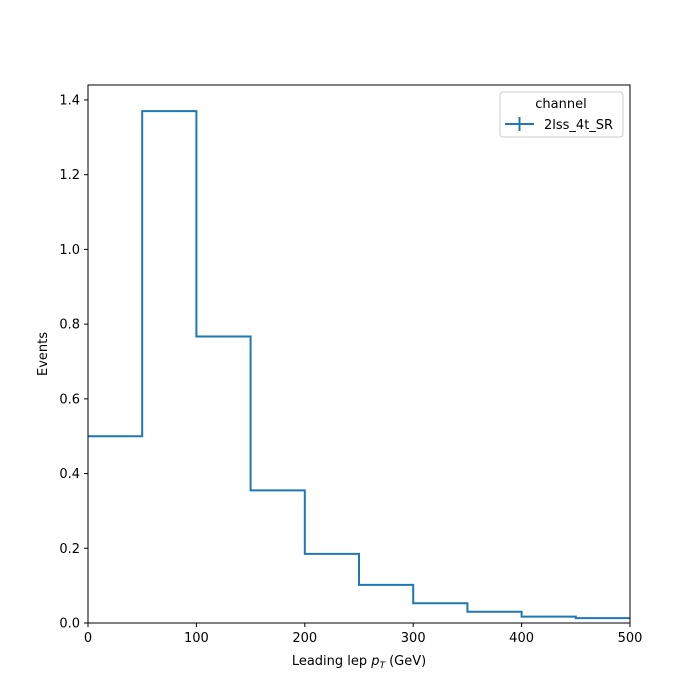 The image size is (700, 700). I want to click on legend-title: channel, so click(560, 104).